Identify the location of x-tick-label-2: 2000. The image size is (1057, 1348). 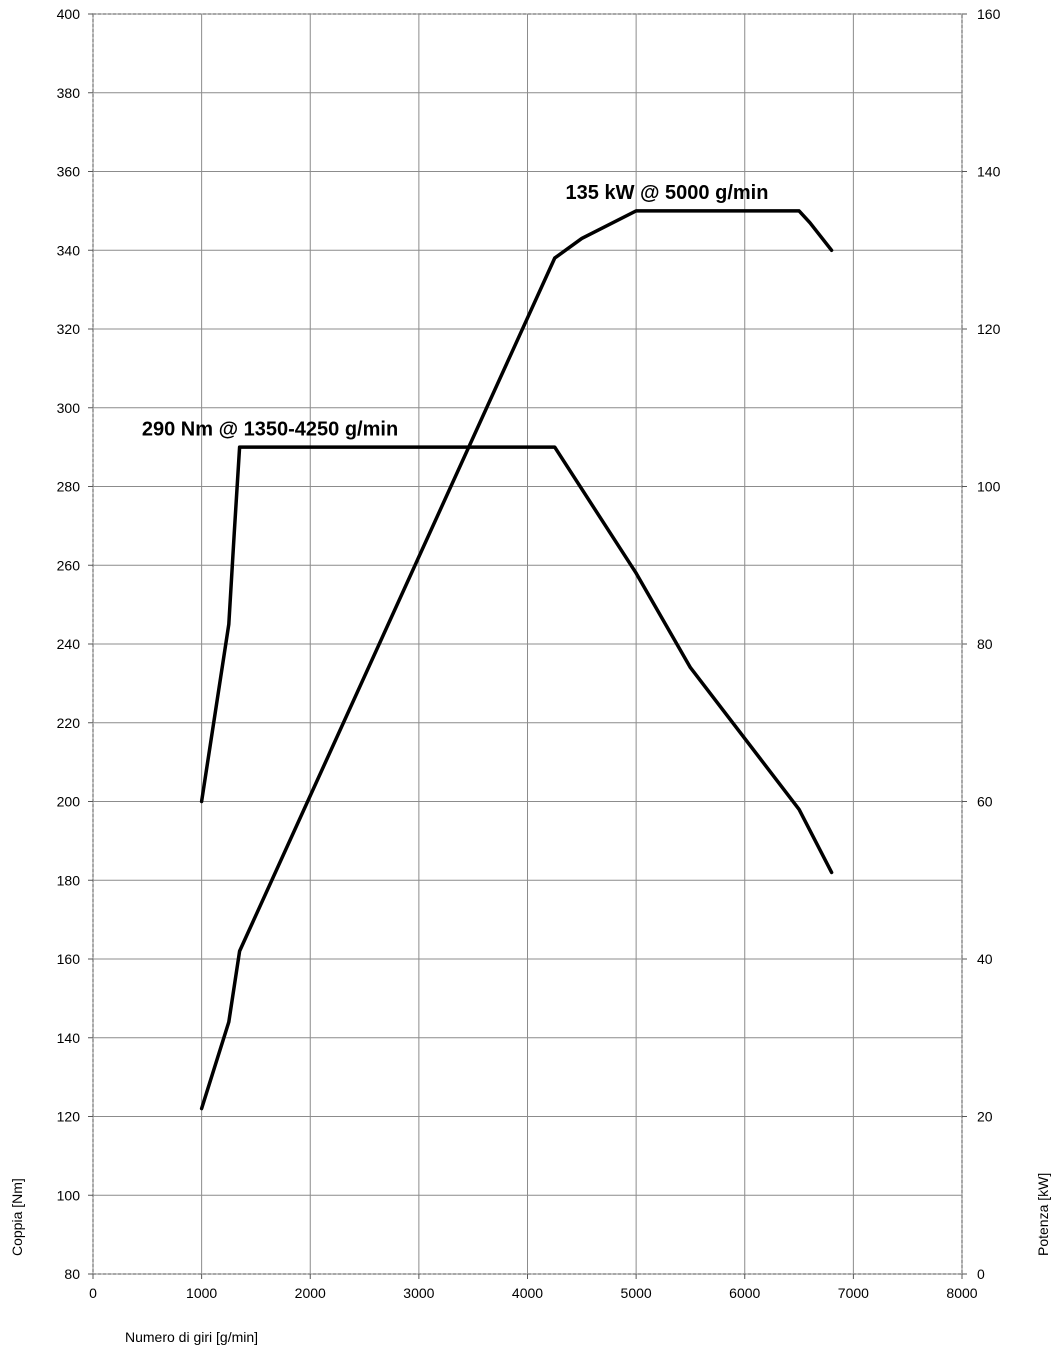
(310, 1293).